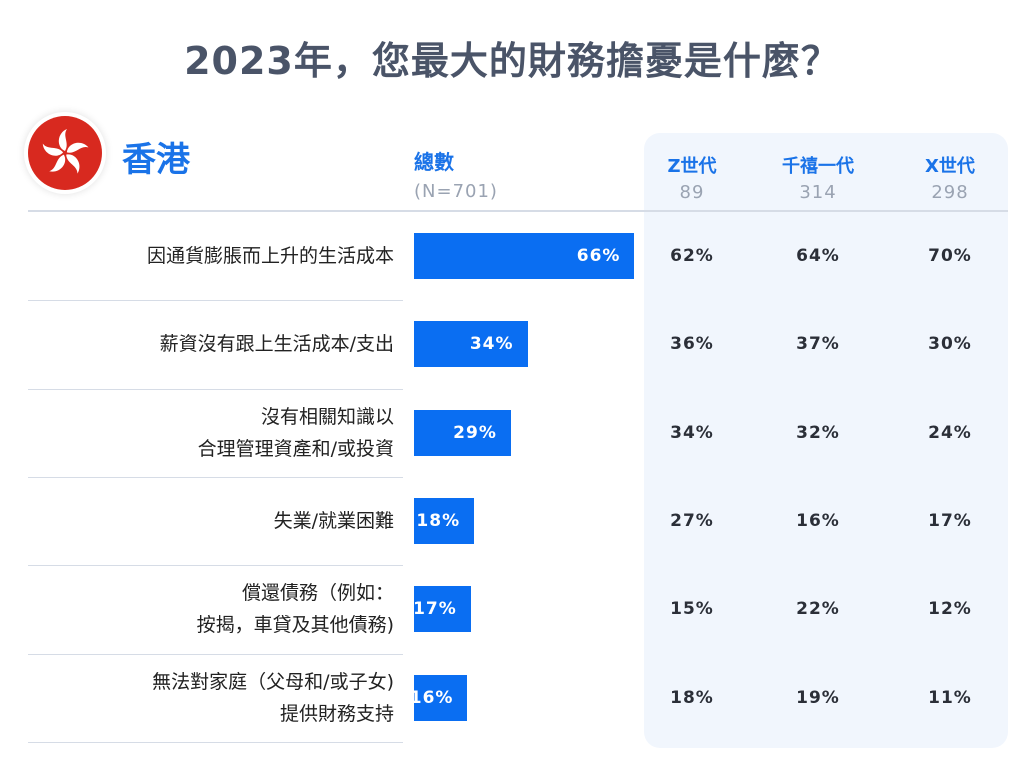 The width and height of the screenshot is (1024, 769). Describe the element at coordinates (434, 162) in the screenshot. I see `total-column-header: 總數` at that location.